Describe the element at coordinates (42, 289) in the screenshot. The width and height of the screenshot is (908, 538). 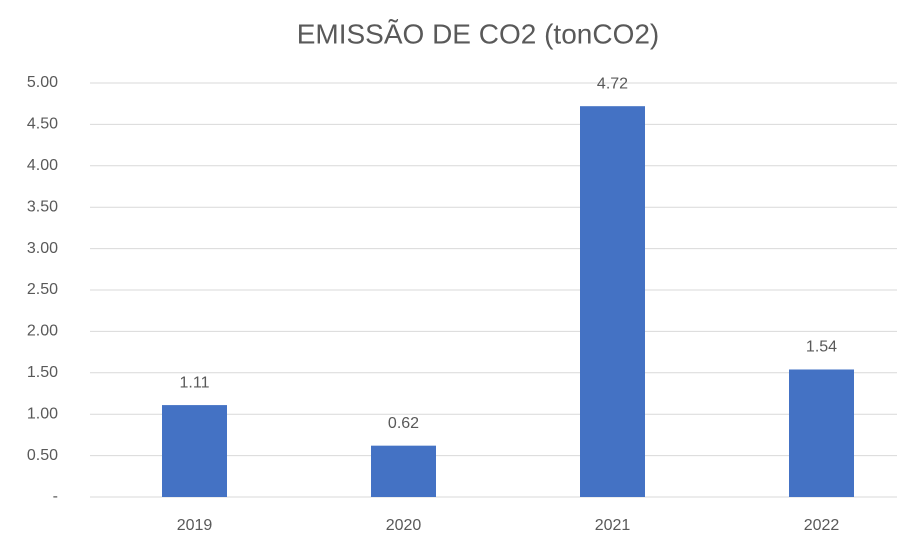
I see `y-tick-label: 2.50` at that location.